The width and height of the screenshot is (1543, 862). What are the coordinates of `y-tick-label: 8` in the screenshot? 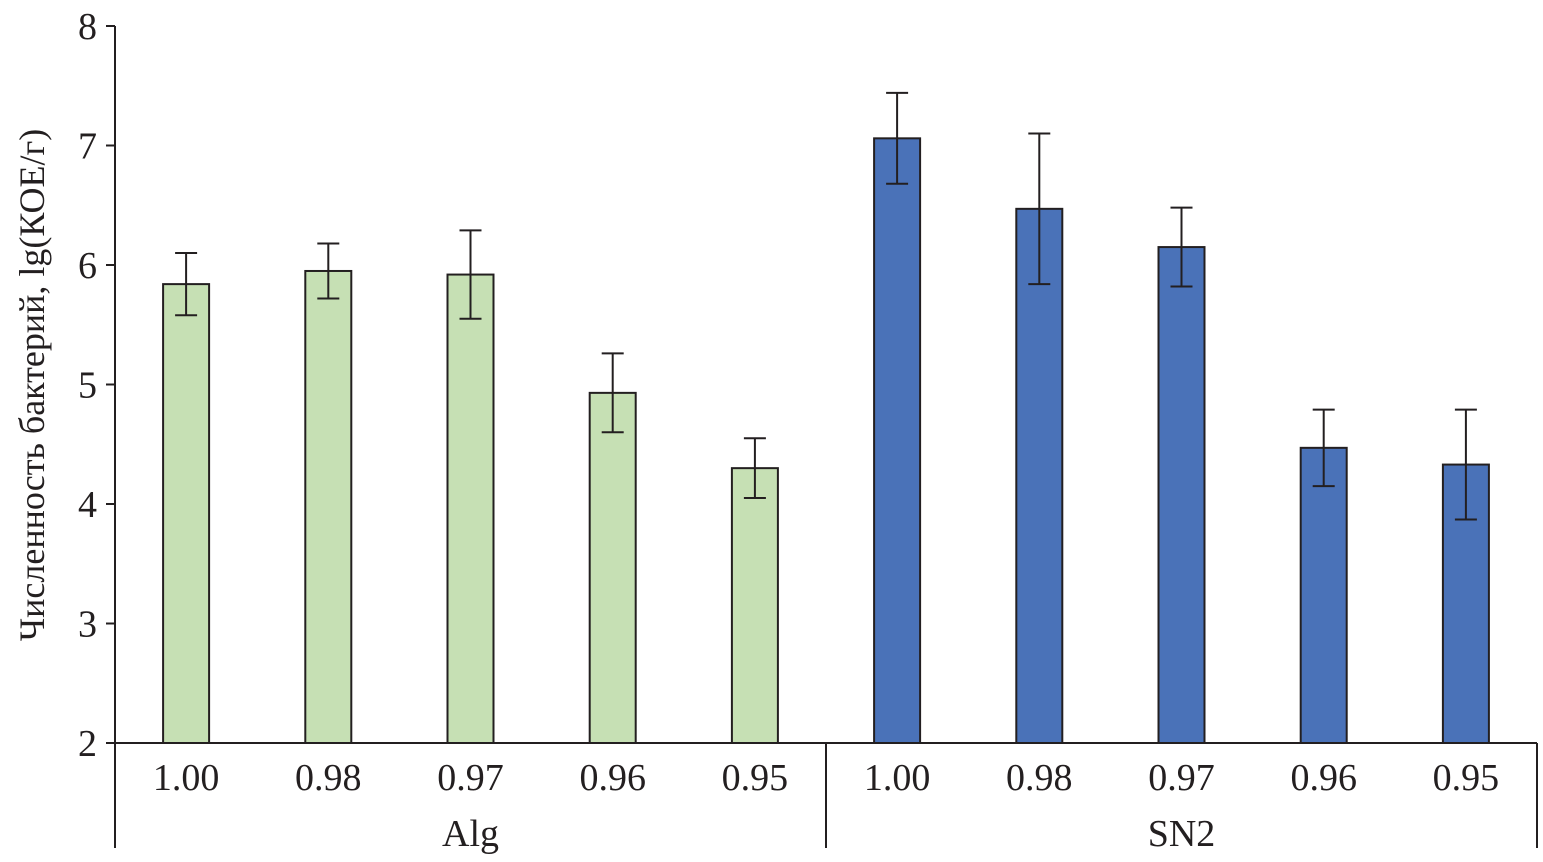 It's located at (87, 27).